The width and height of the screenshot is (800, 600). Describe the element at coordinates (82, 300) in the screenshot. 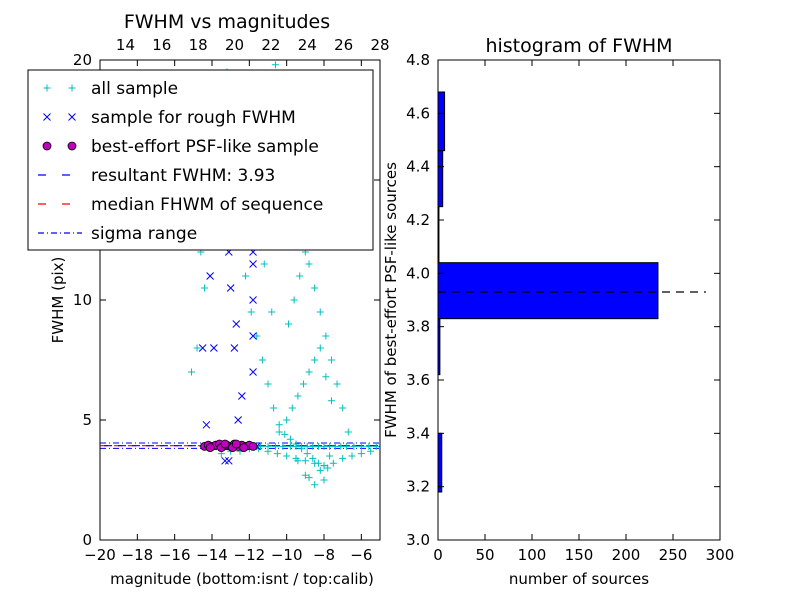

I see `scatter-ytick-label: 10` at that location.